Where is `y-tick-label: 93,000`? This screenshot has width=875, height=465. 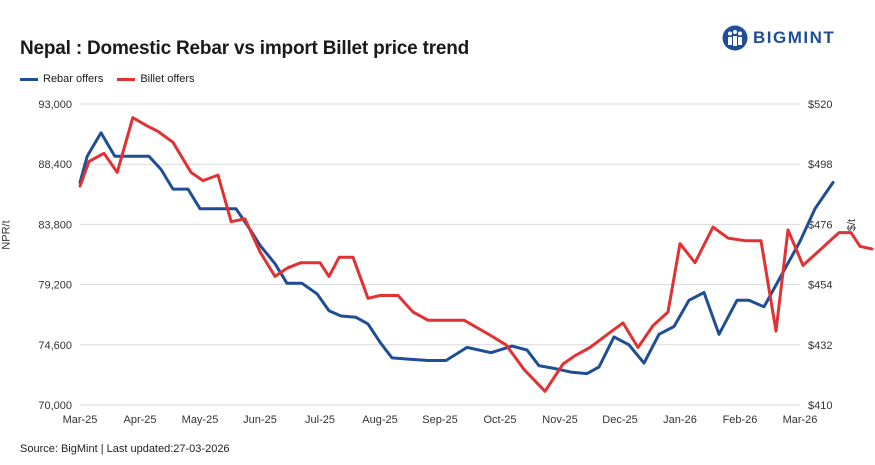
y-tick-label: 93,000 is located at coordinates (55, 105).